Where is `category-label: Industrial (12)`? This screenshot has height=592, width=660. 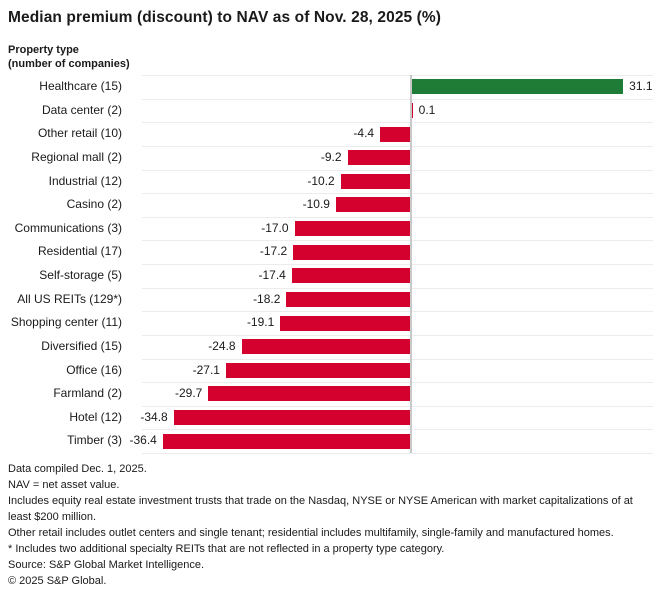 category-label: Industrial (12) is located at coordinates (85, 180).